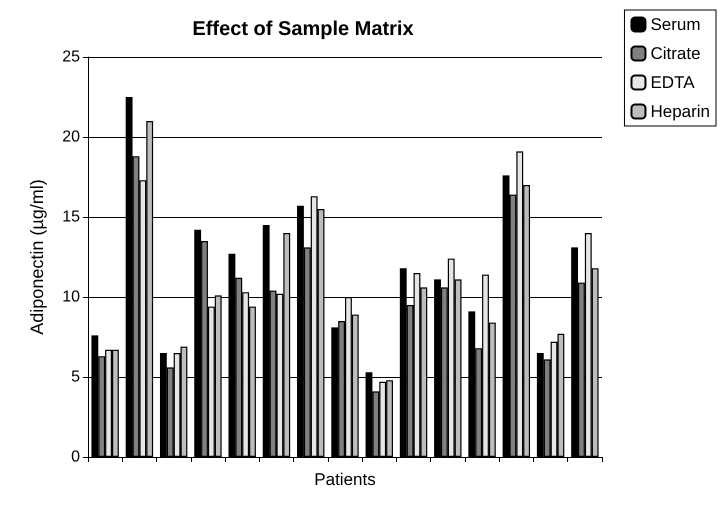 This screenshot has width=728, height=506. I want to click on y-tick-label: 5, so click(75, 377).